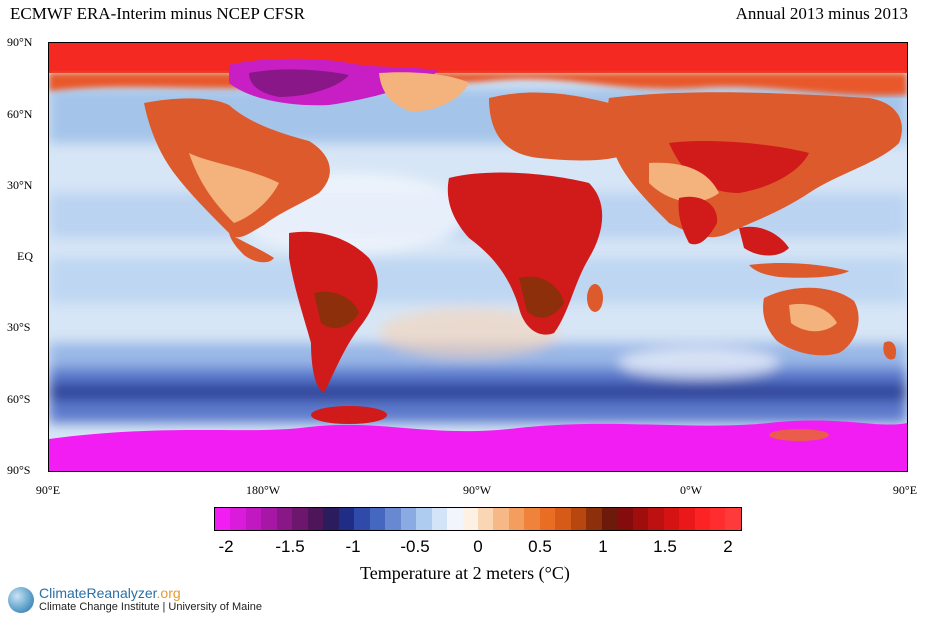 The height and width of the screenshot is (625, 926). Describe the element at coordinates (19, 470) in the screenshot. I see `lat-label-90s: 90°S` at that location.